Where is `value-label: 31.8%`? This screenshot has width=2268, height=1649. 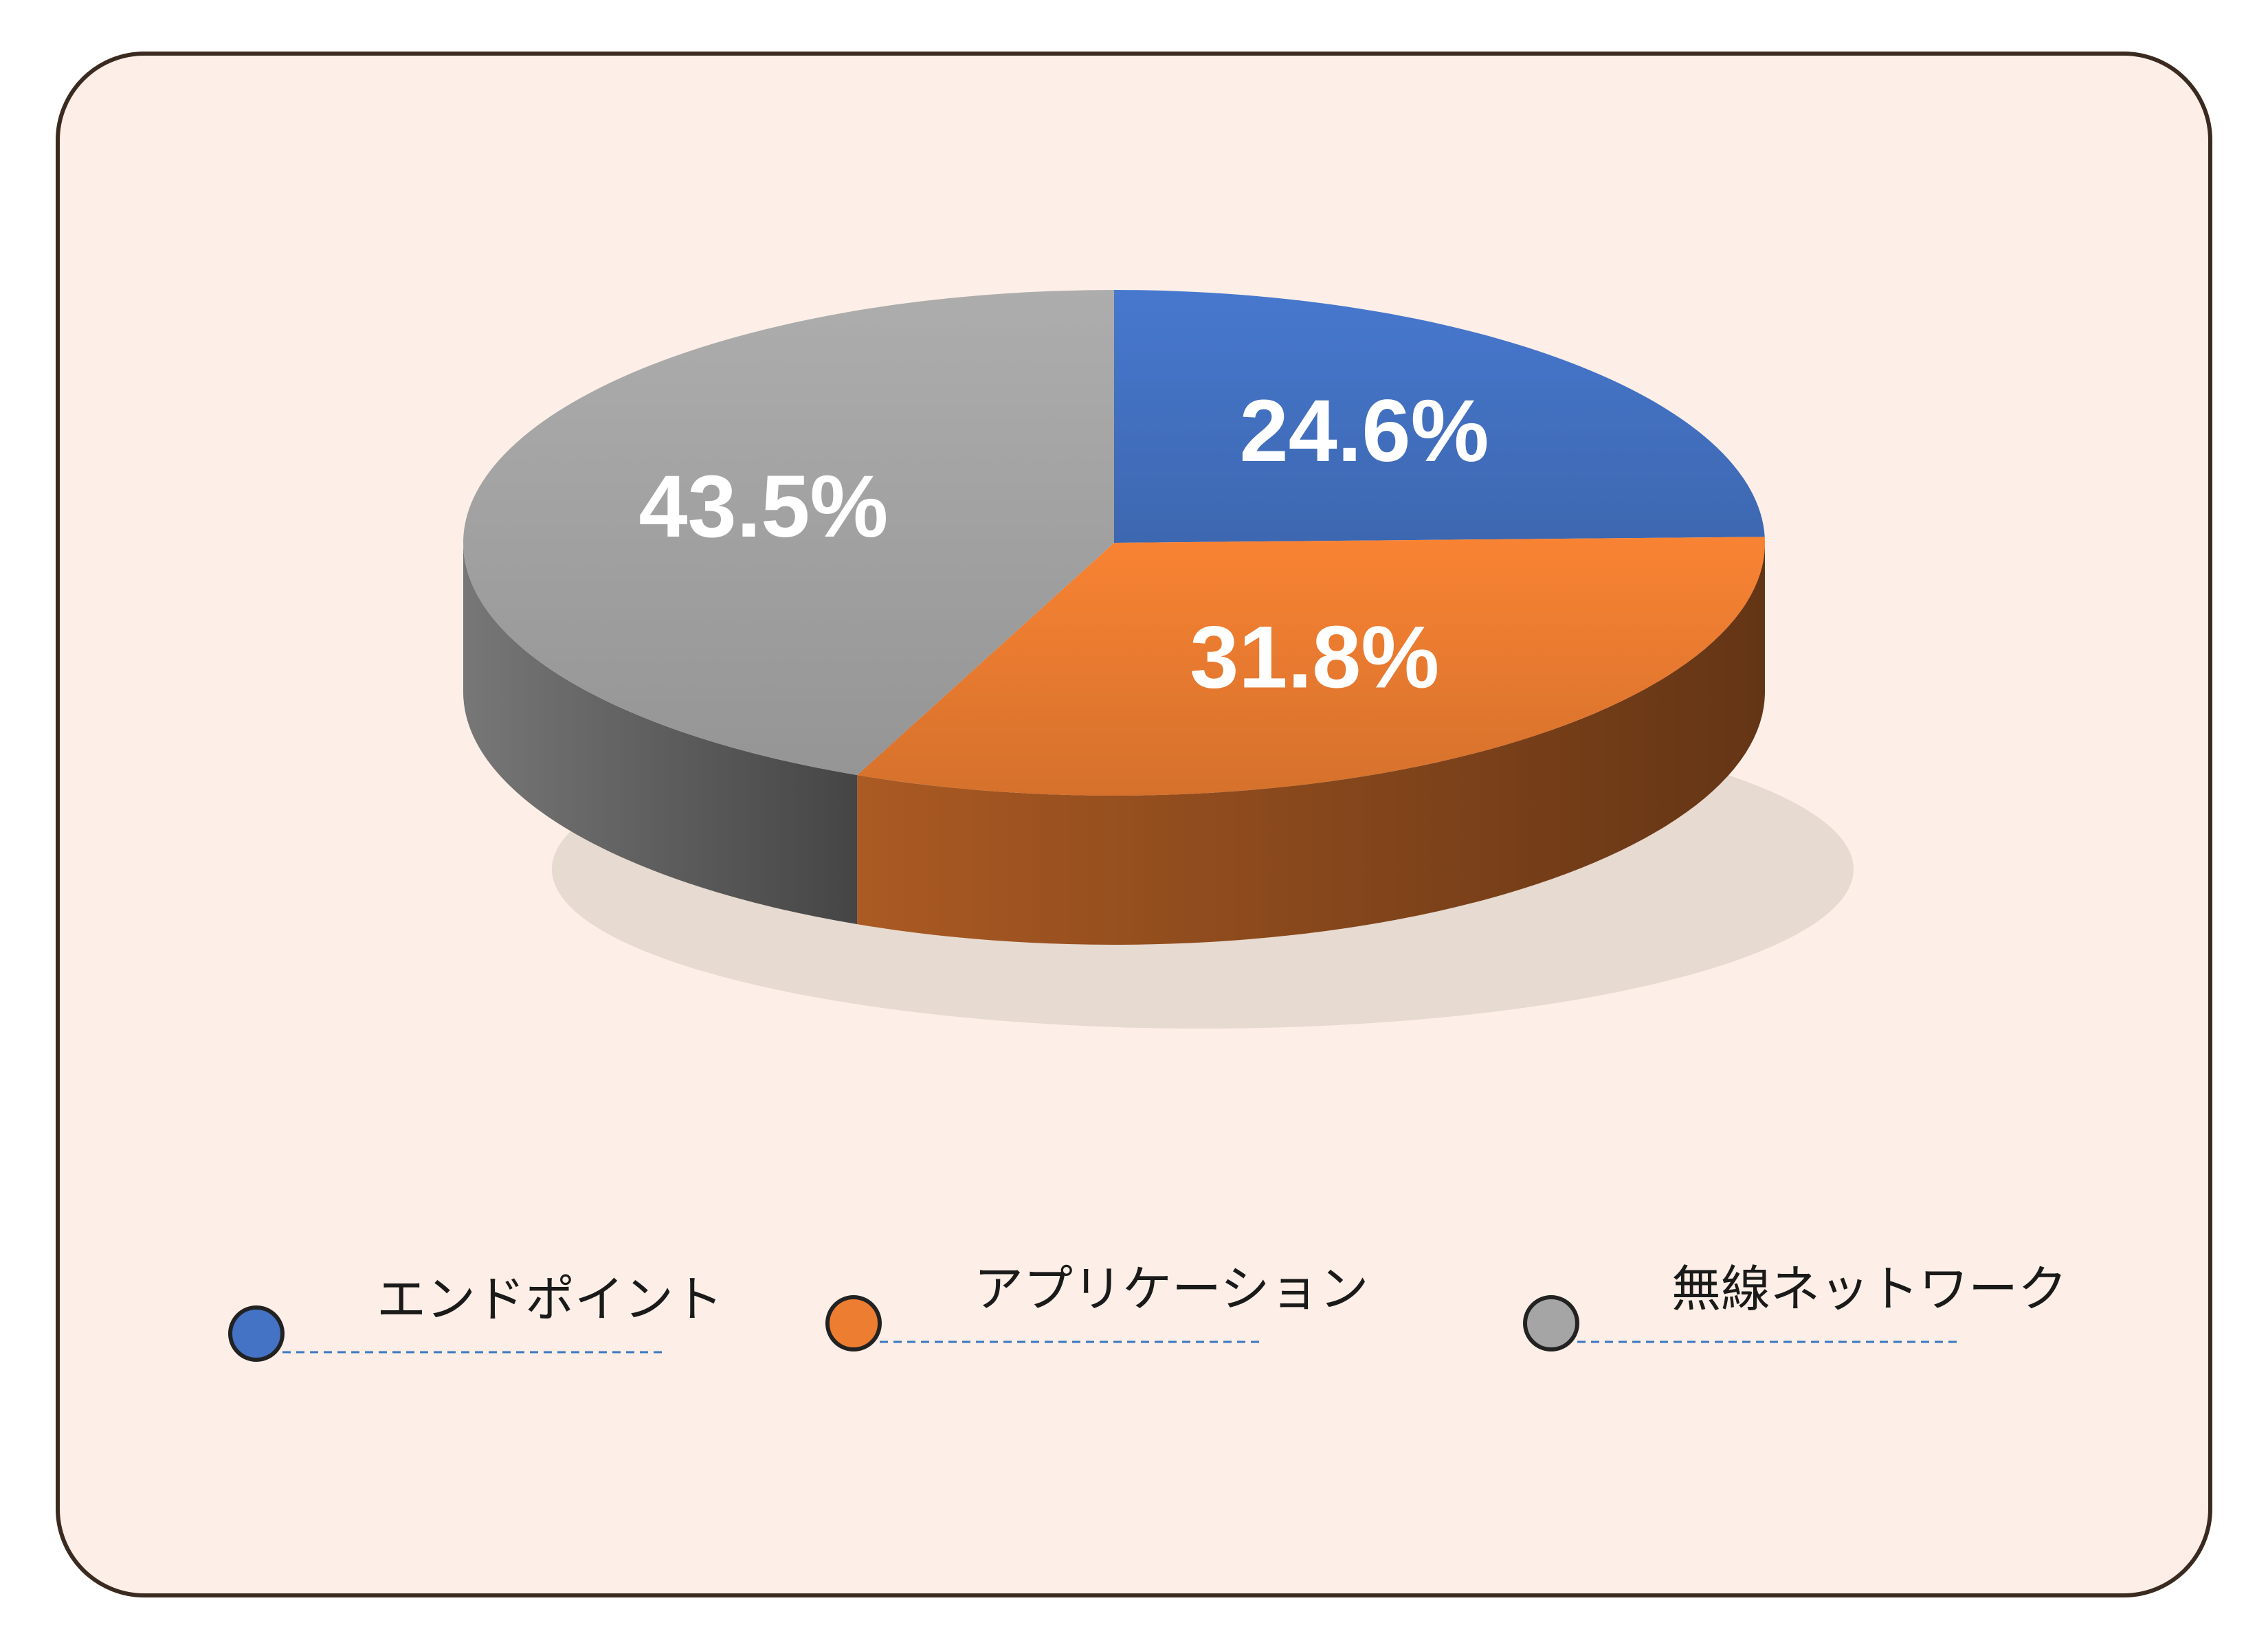 value-label: 31.8% is located at coordinates (1314, 658).